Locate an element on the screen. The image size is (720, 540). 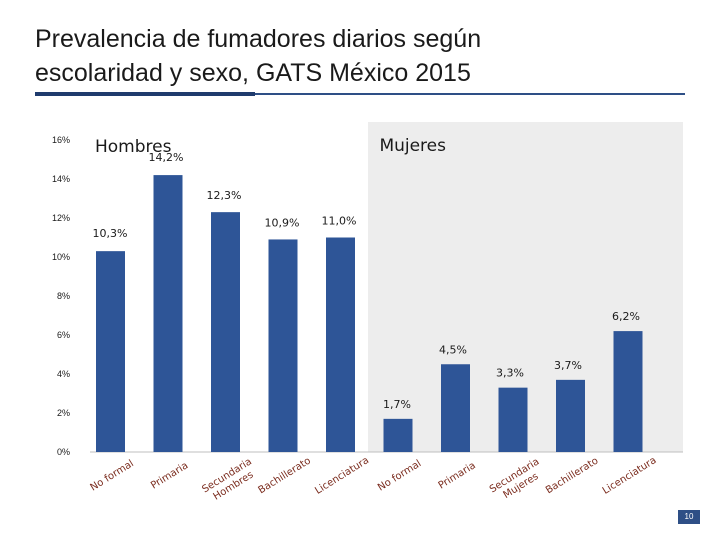
data-label: 3,7% is located at coordinates (568, 365).